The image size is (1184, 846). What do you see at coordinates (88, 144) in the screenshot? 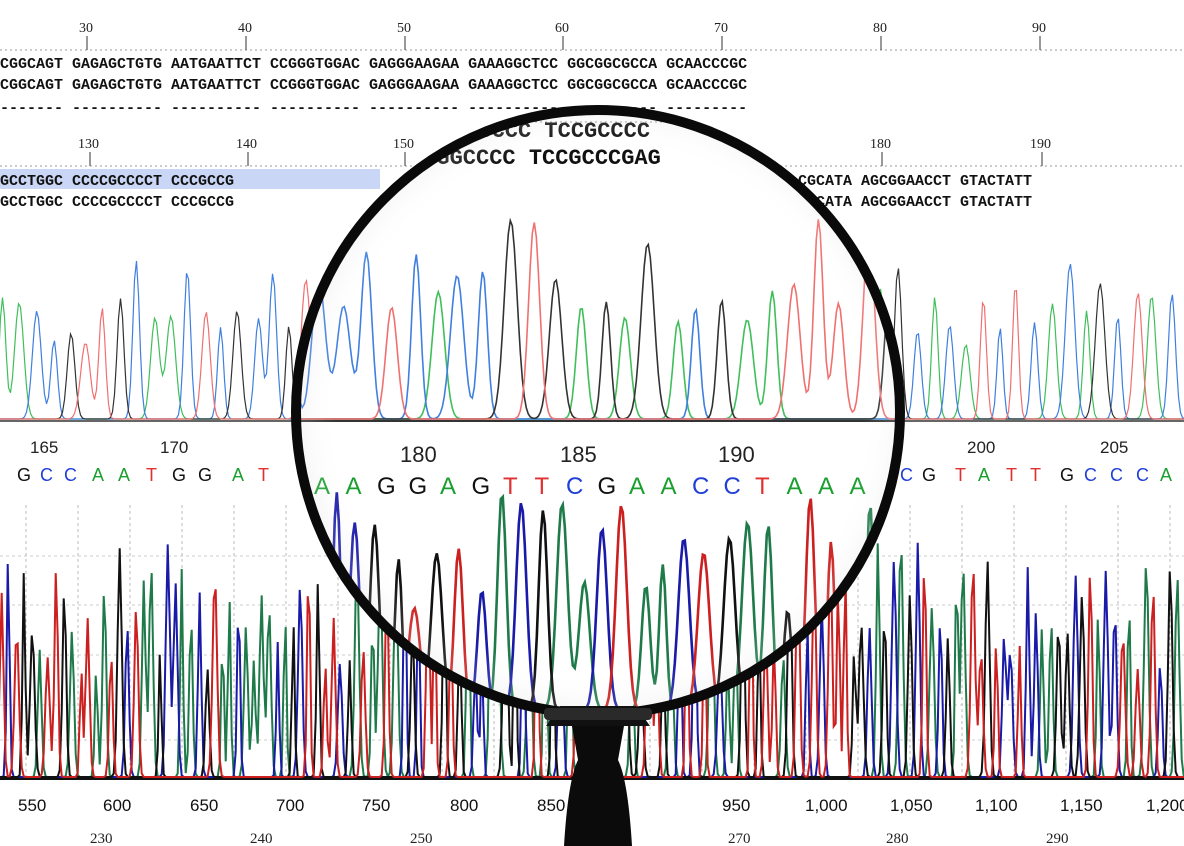
I see `ruler-label-130: 130` at bounding box center [88, 144].